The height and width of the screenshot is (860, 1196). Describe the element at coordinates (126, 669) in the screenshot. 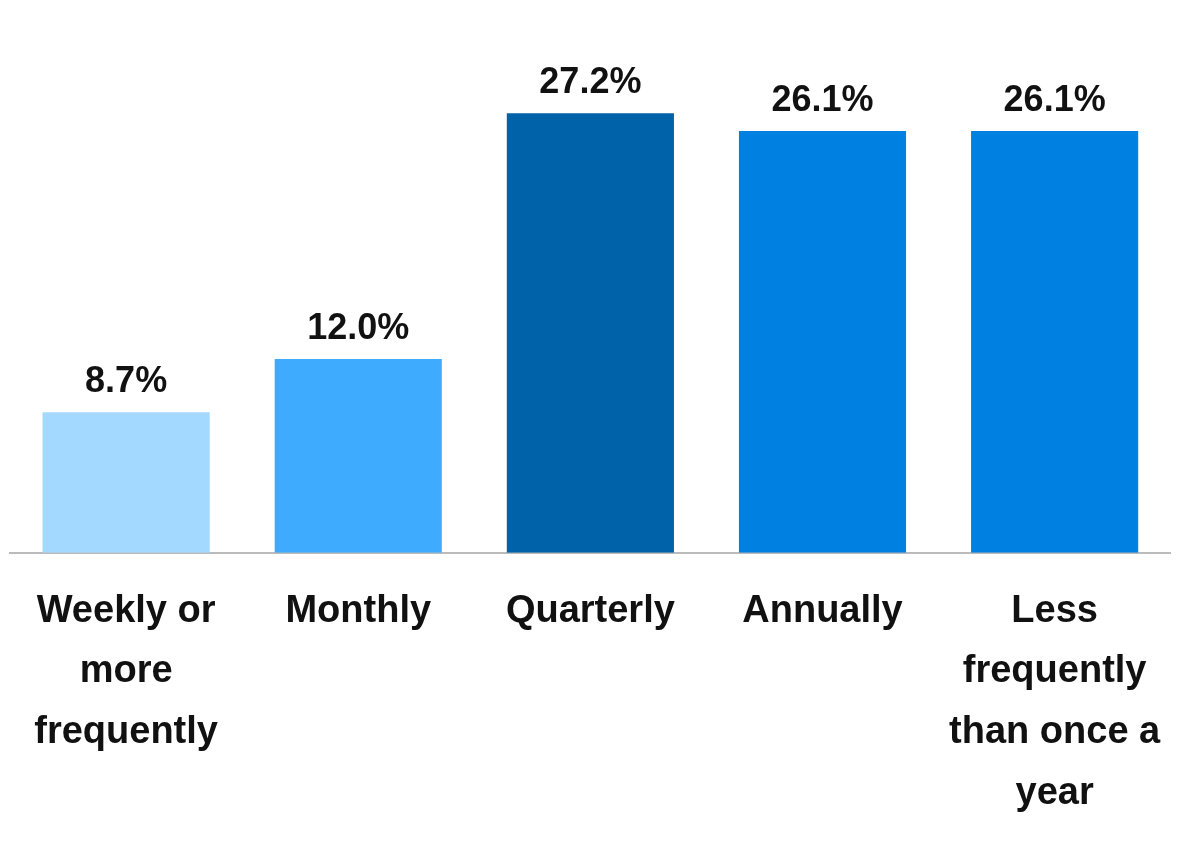

I see `x-tick-label: Weekly or more frequently` at that location.